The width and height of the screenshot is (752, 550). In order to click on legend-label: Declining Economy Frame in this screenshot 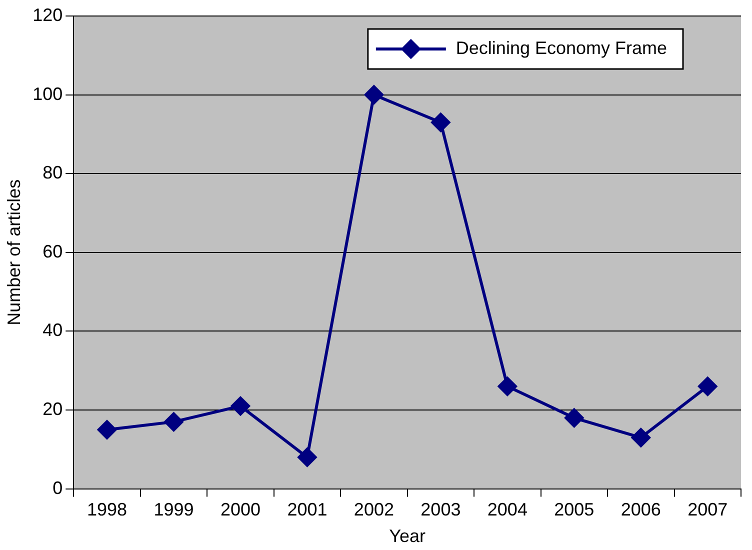, I will do `click(561, 48)`.